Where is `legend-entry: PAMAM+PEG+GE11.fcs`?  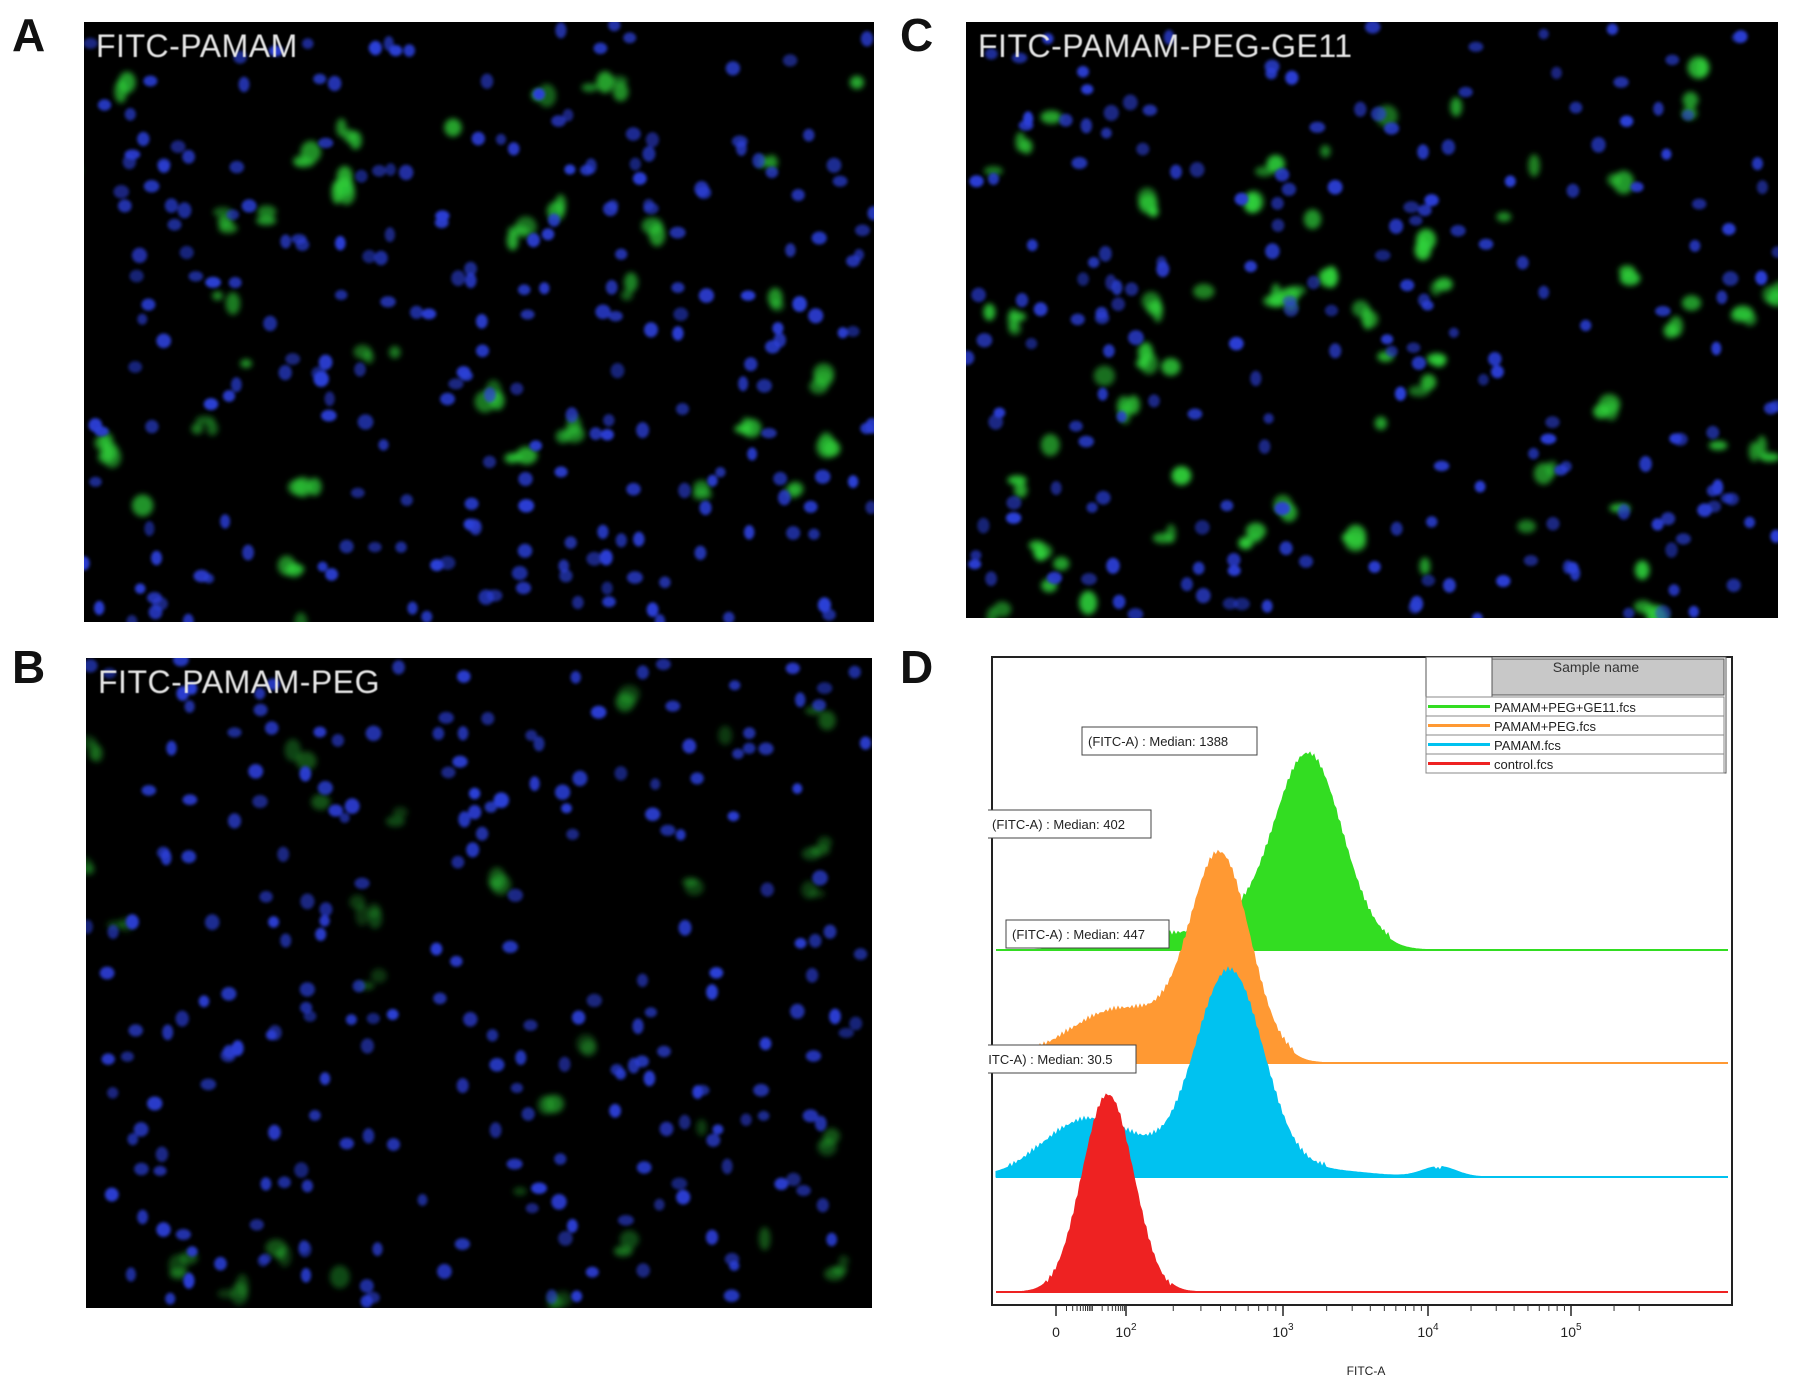
legend-entry: PAMAM+PEG+GE11.fcs is located at coordinates (1565, 707).